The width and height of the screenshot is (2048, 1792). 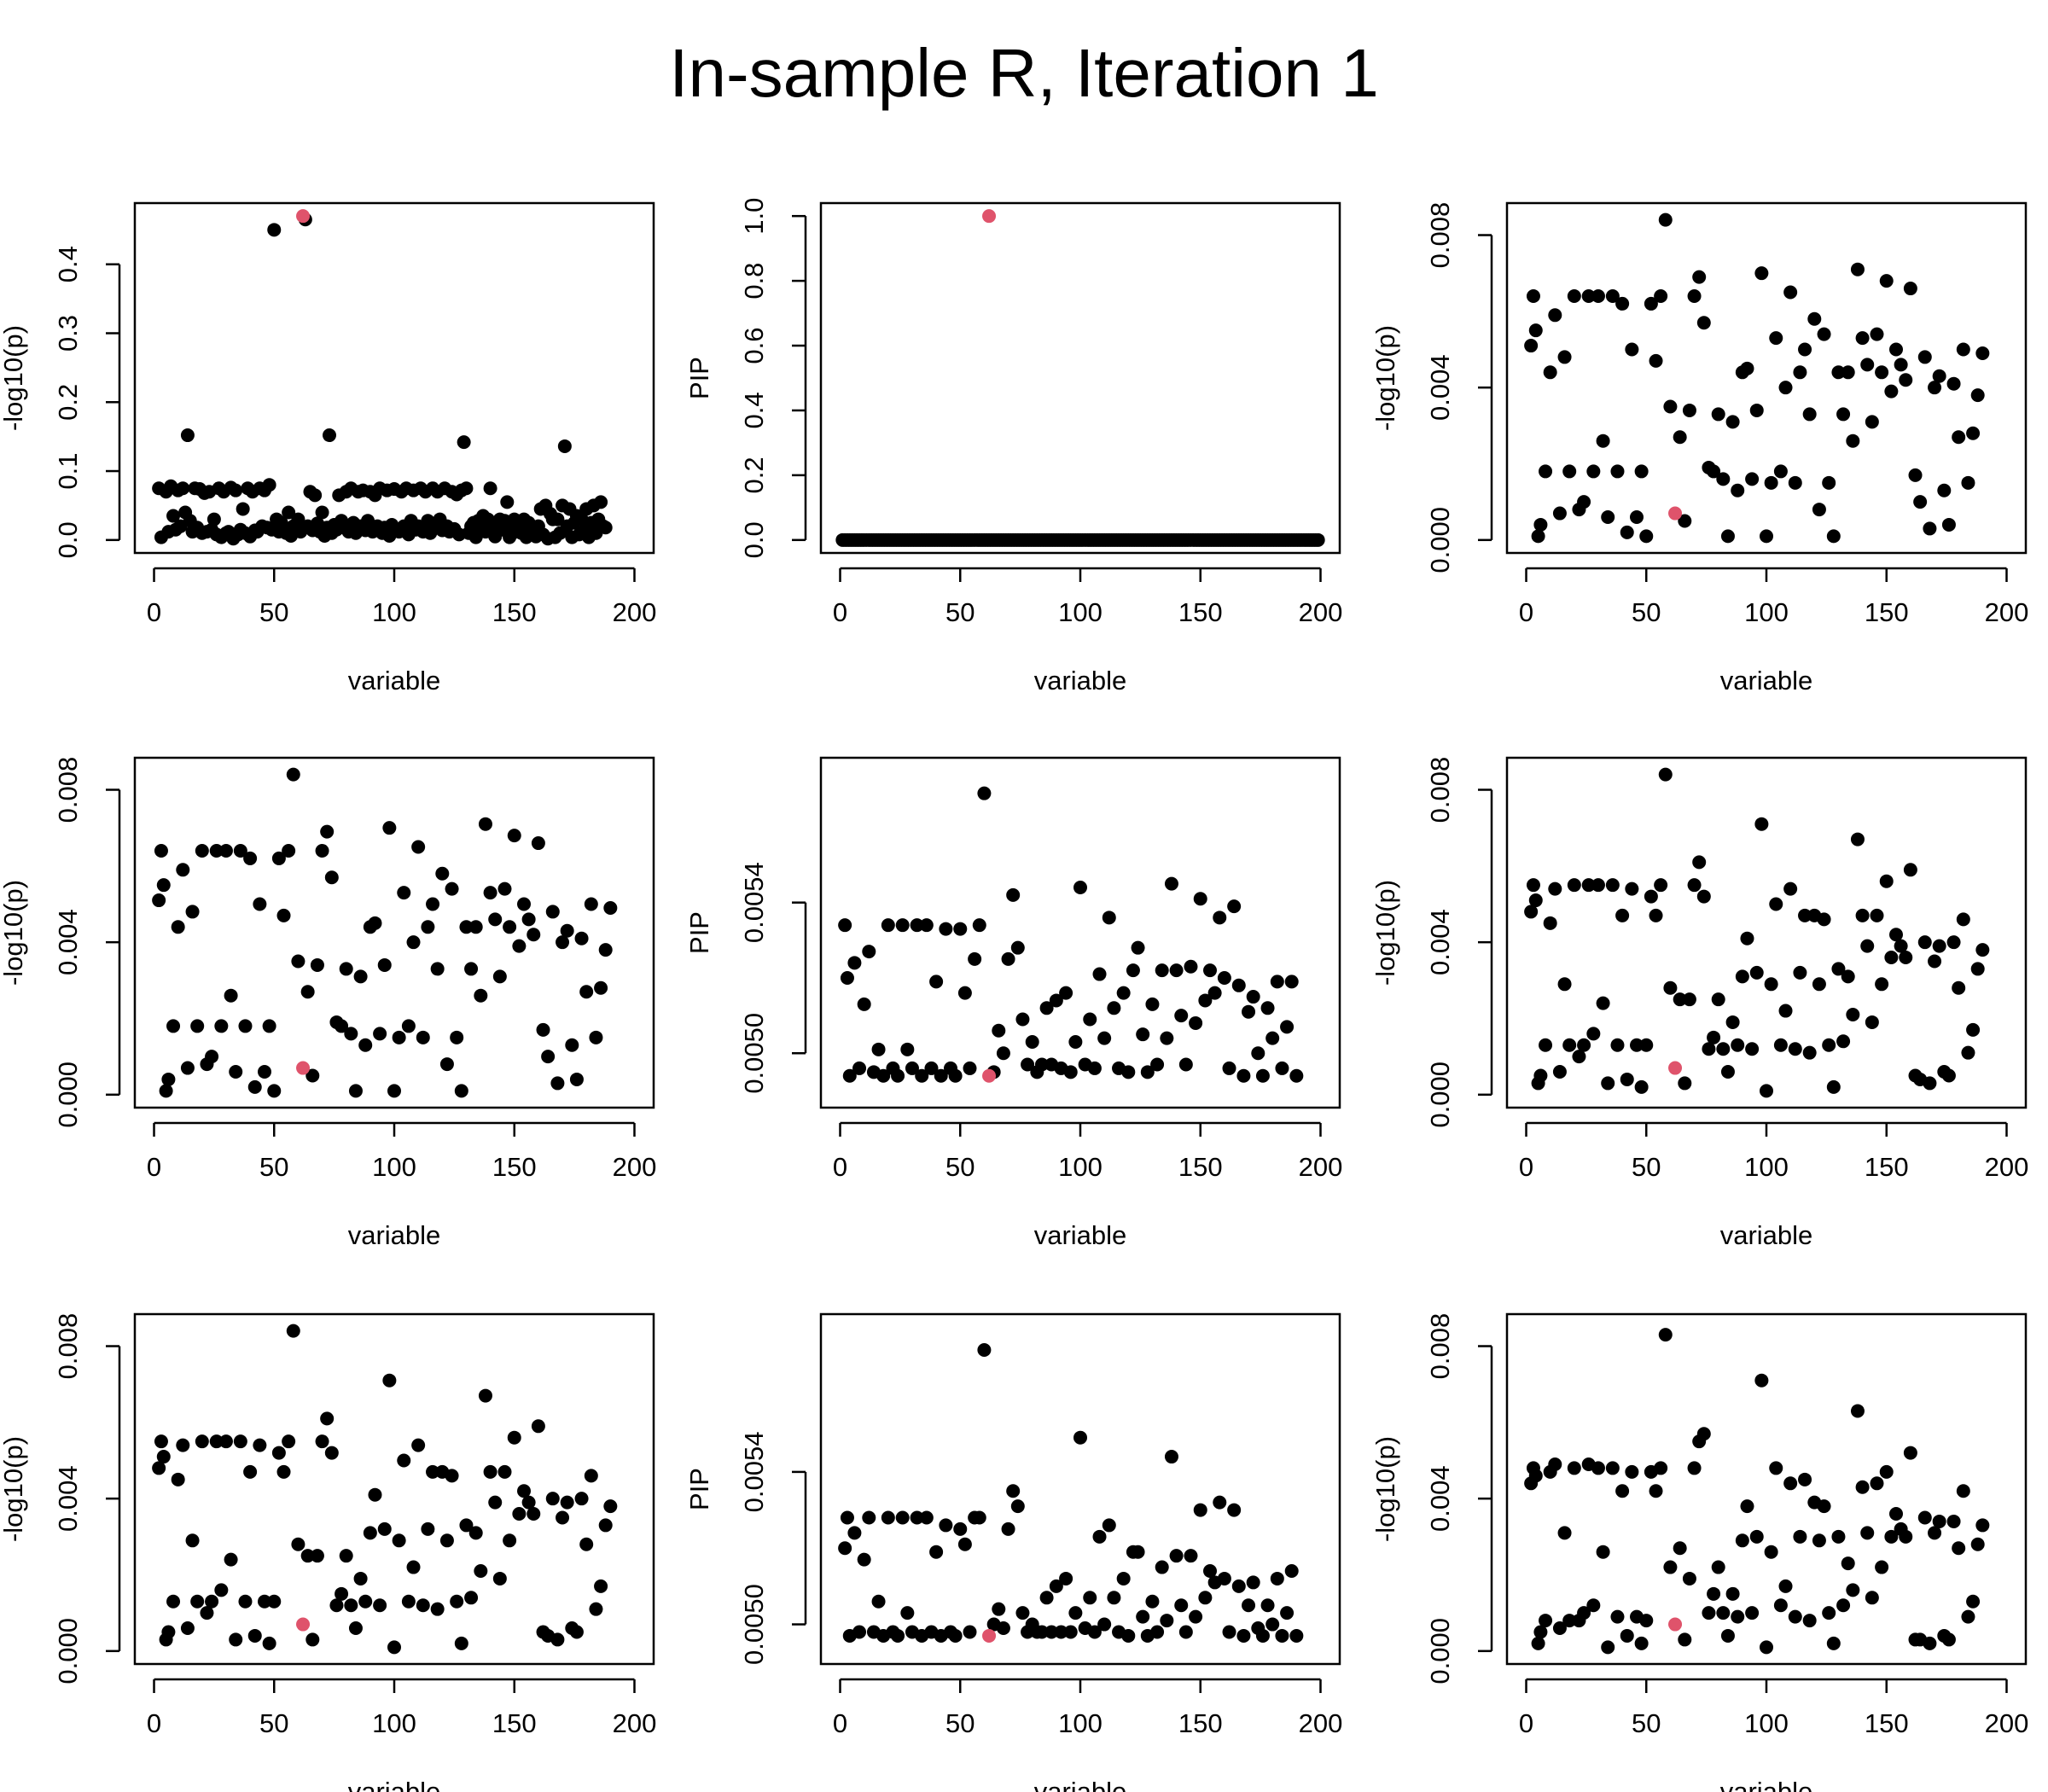 I want to click on x-tick-label: 100, so click(x=394, y=1723).